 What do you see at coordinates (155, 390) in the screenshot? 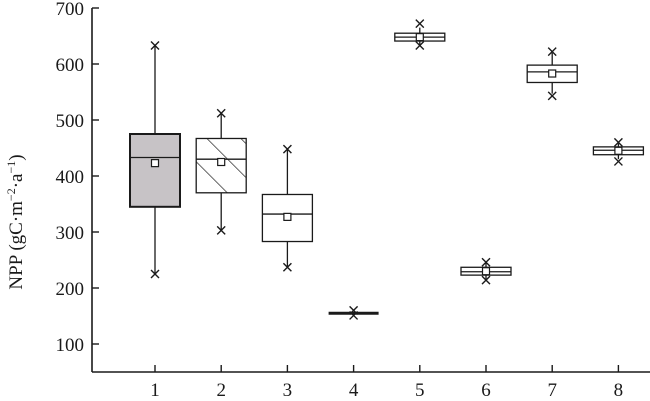
I see `x-tick-label: 1` at bounding box center [155, 390].